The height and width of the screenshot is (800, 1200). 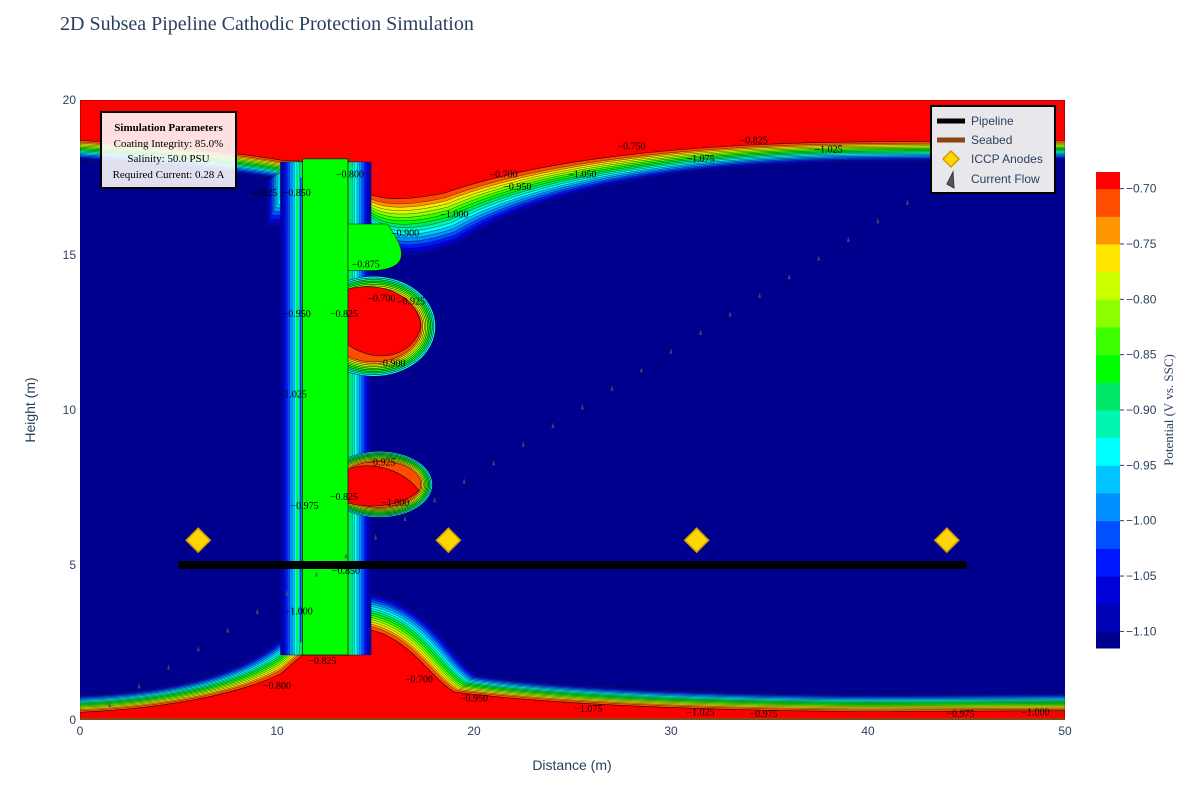 I want to click on y-tick-label: 0, so click(x=72, y=720).